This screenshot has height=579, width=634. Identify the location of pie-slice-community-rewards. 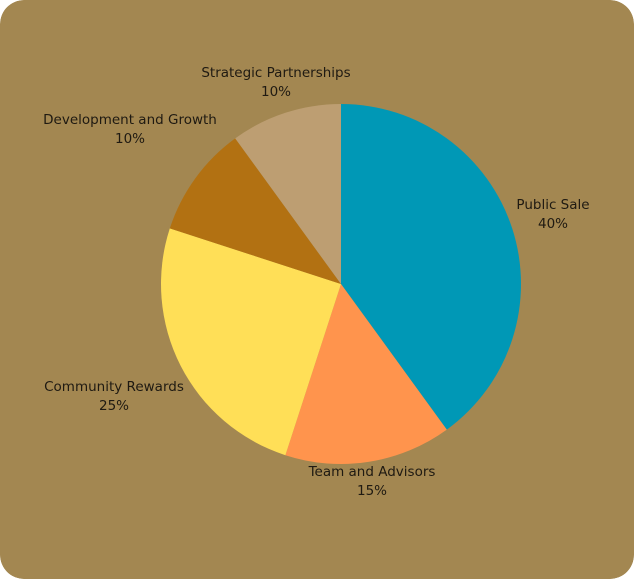
(251, 342).